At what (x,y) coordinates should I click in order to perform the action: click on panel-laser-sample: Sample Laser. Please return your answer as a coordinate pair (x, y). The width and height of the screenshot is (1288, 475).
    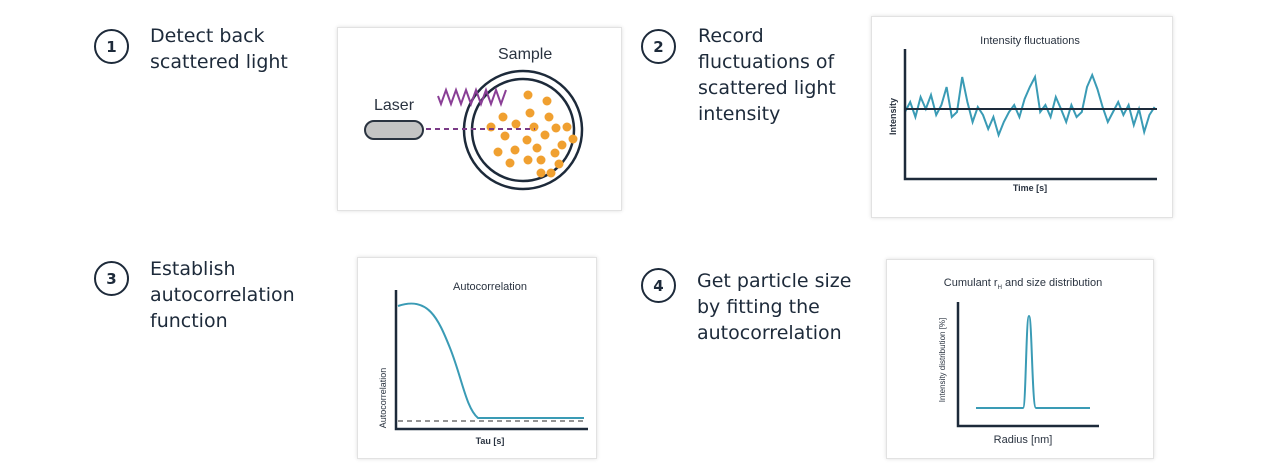
    Looking at the image, I should click on (479, 119).